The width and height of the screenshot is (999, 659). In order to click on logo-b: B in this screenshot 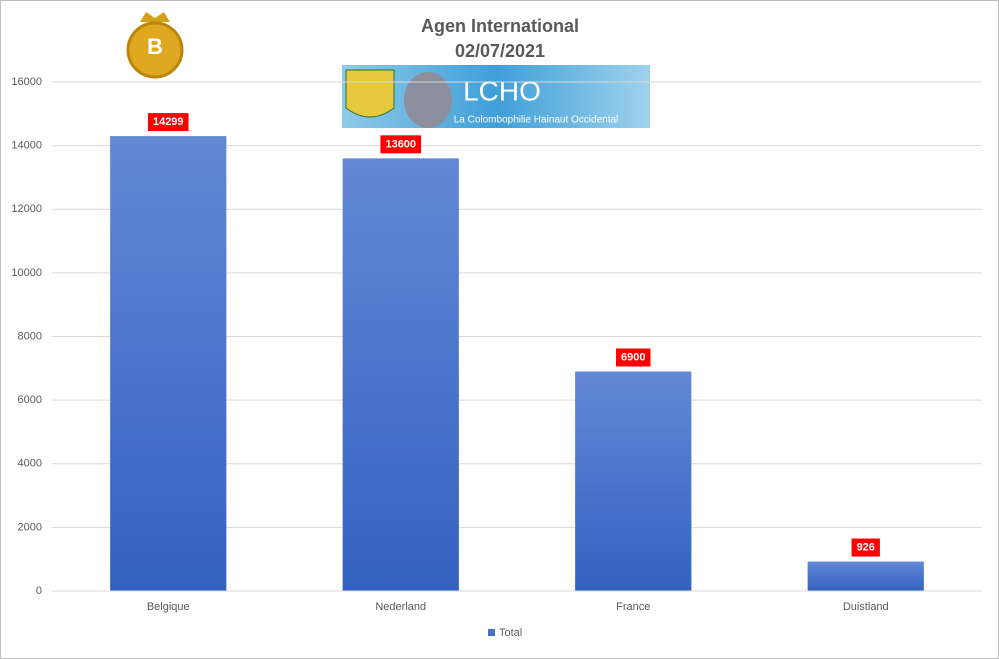, I will do `click(155, 45)`.